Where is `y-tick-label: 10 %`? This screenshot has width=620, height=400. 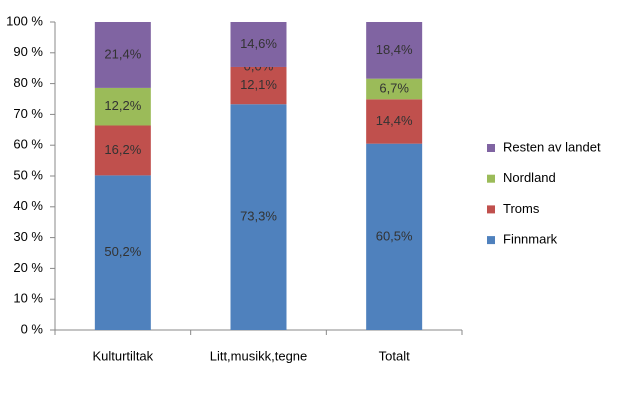 y-tick-label: 10 % is located at coordinates (28, 298).